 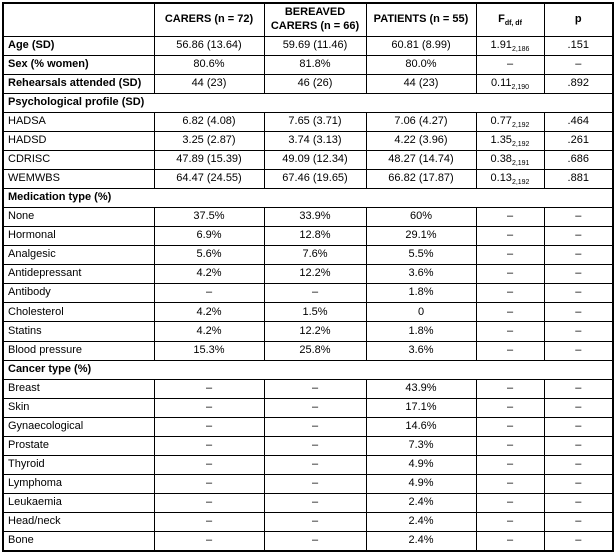 I want to click on f-statistic-cell: 0.112,190, so click(x=510, y=83).